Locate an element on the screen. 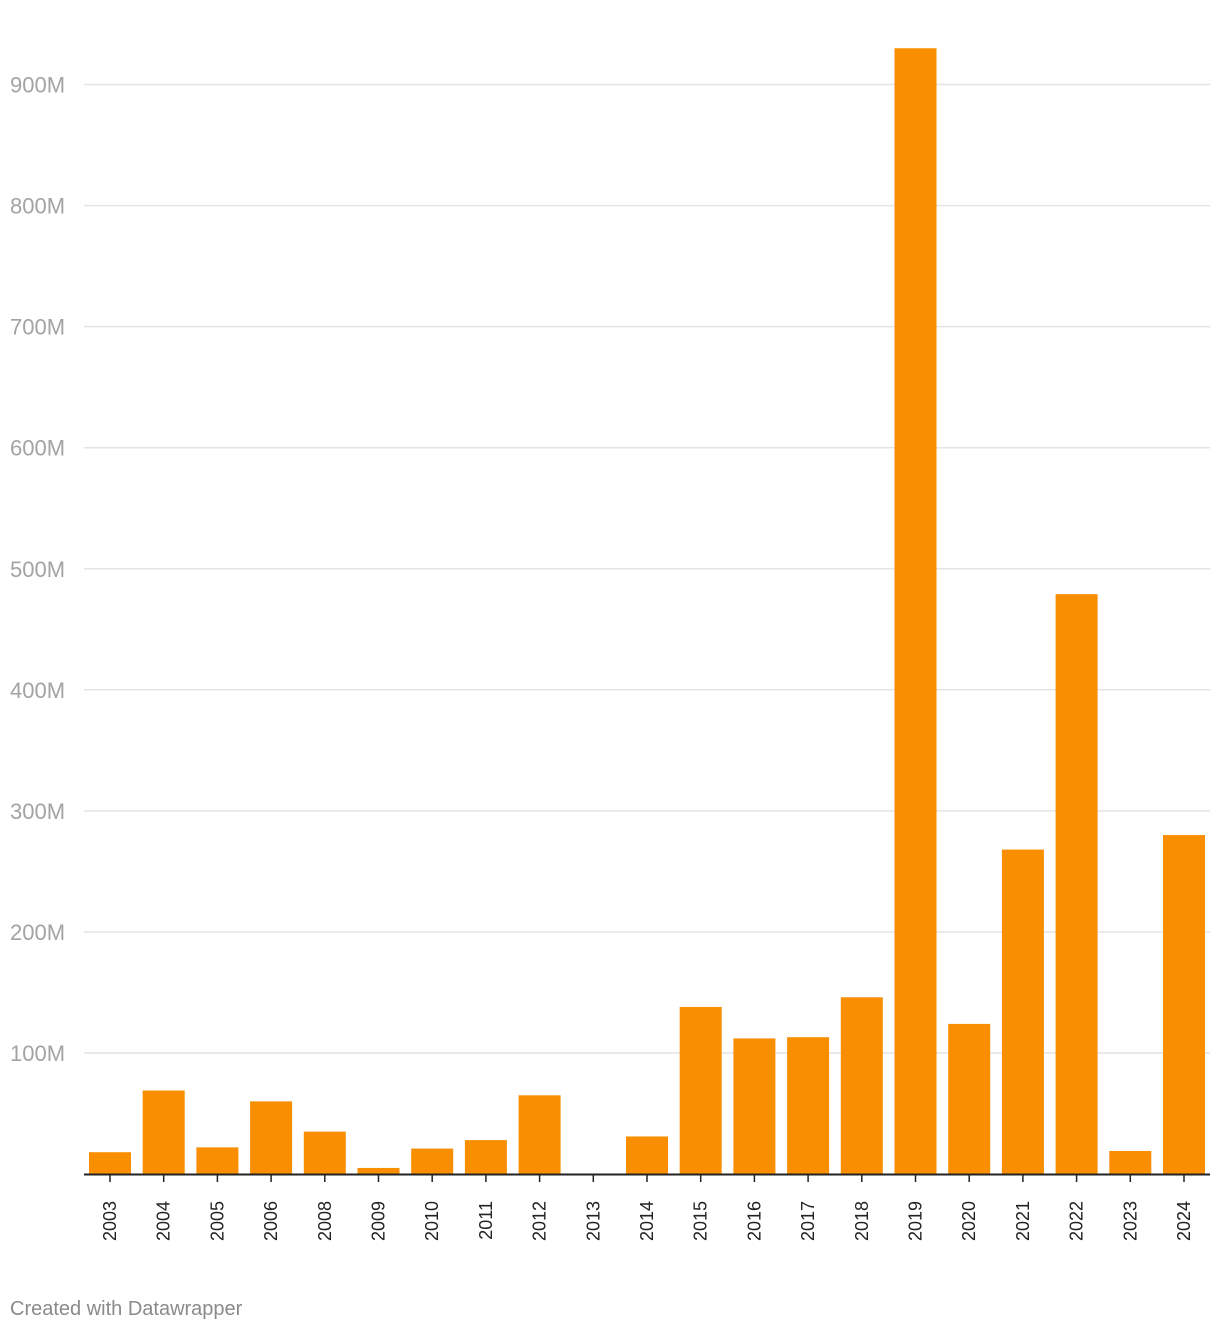 The width and height of the screenshot is (1220, 1336). x-tick-label-2012: 2012 is located at coordinates (540, 1221).